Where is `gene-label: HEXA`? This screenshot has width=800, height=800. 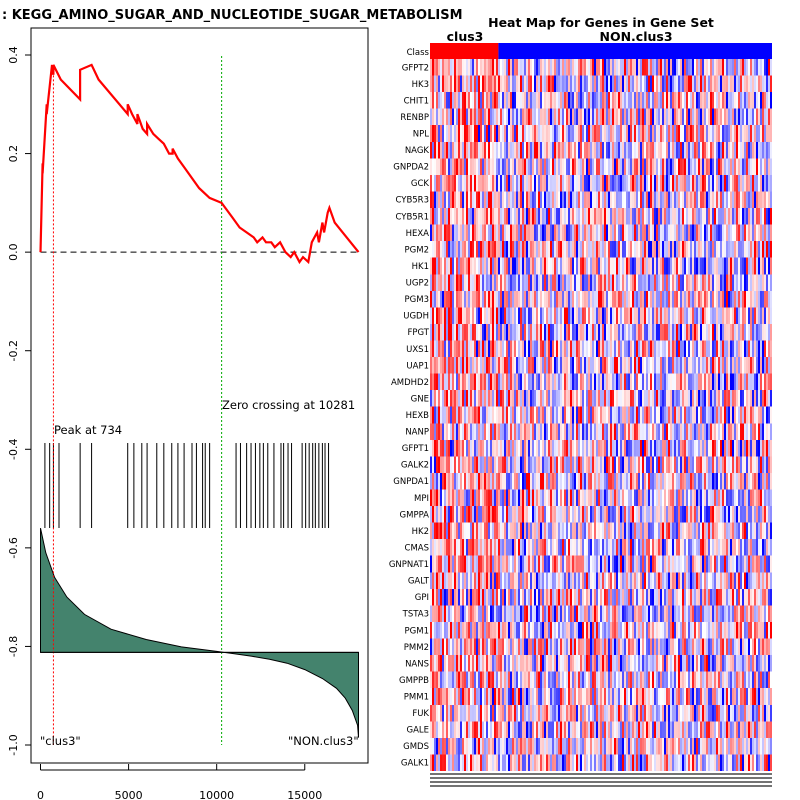 gene-label: HEXA is located at coordinates (418, 234).